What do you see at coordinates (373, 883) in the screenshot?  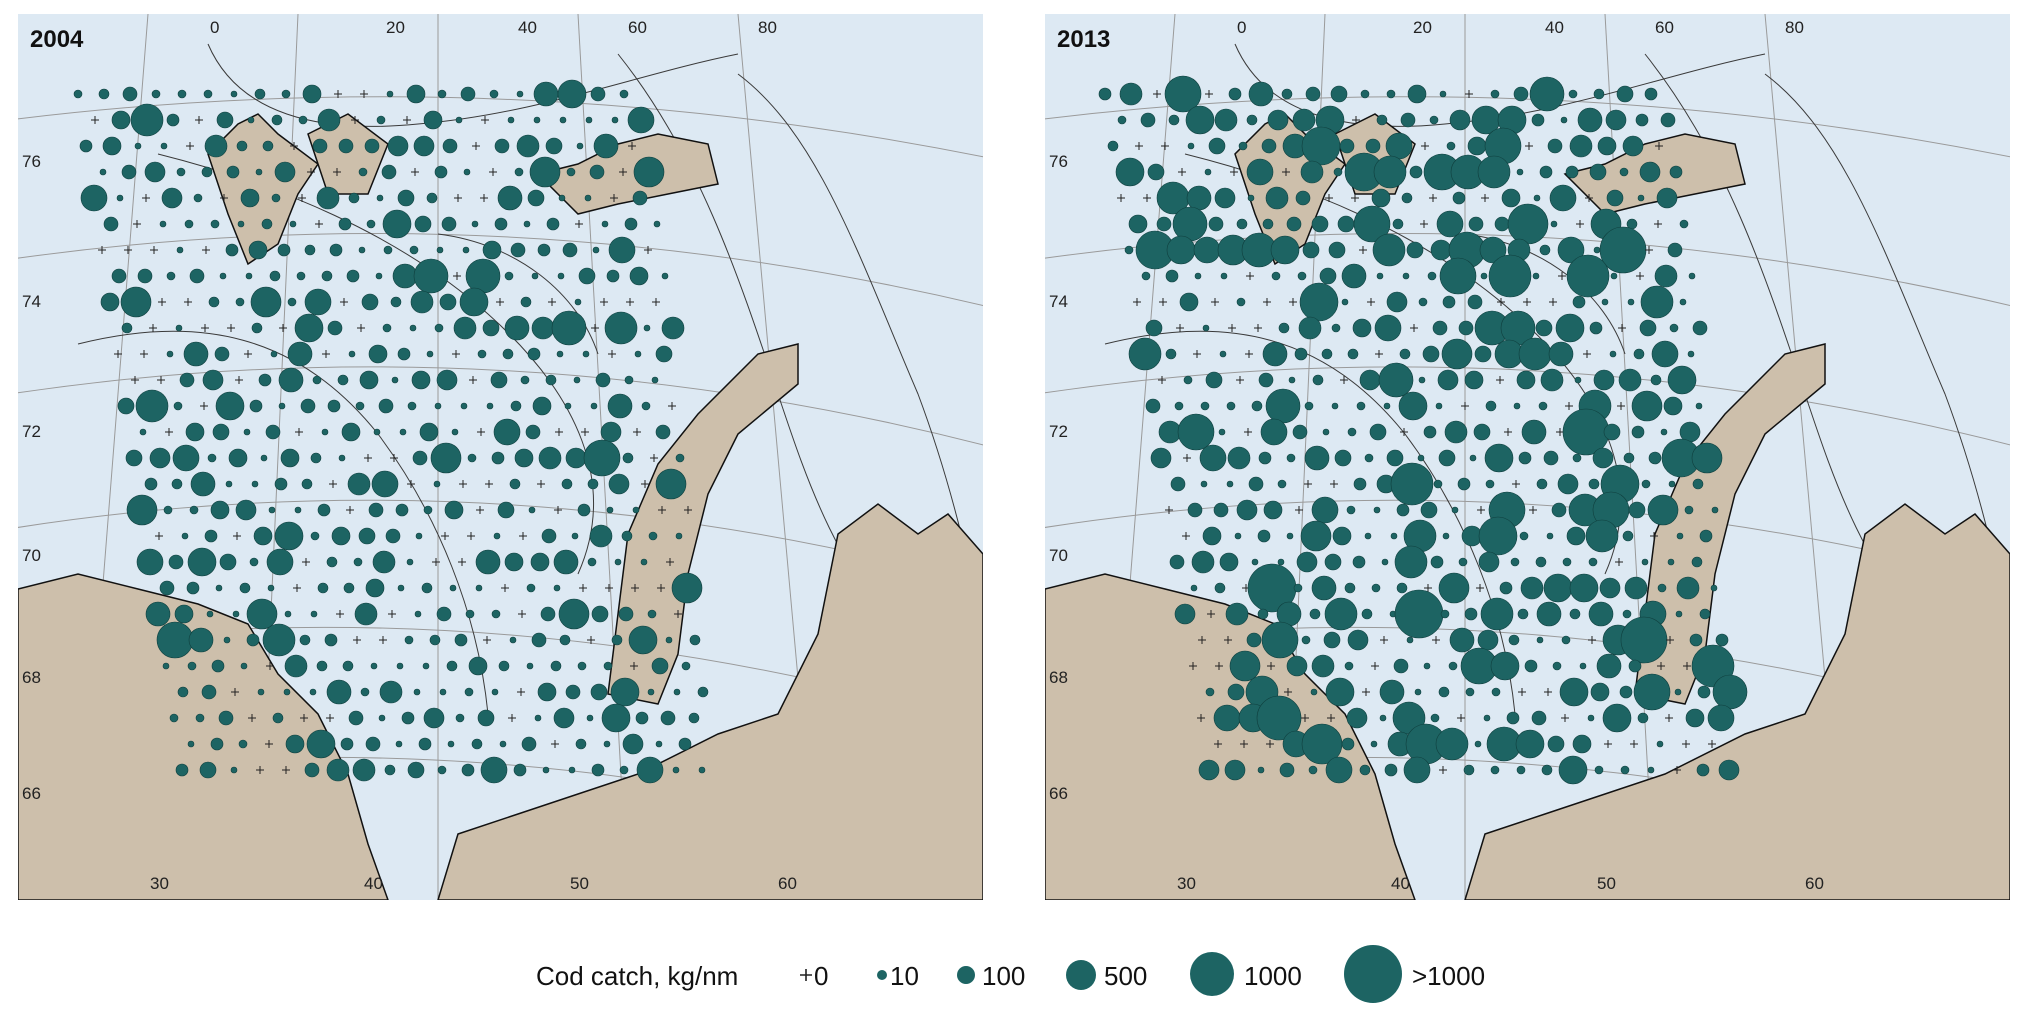 I see `lon-tick-bottom: 40` at bounding box center [373, 883].